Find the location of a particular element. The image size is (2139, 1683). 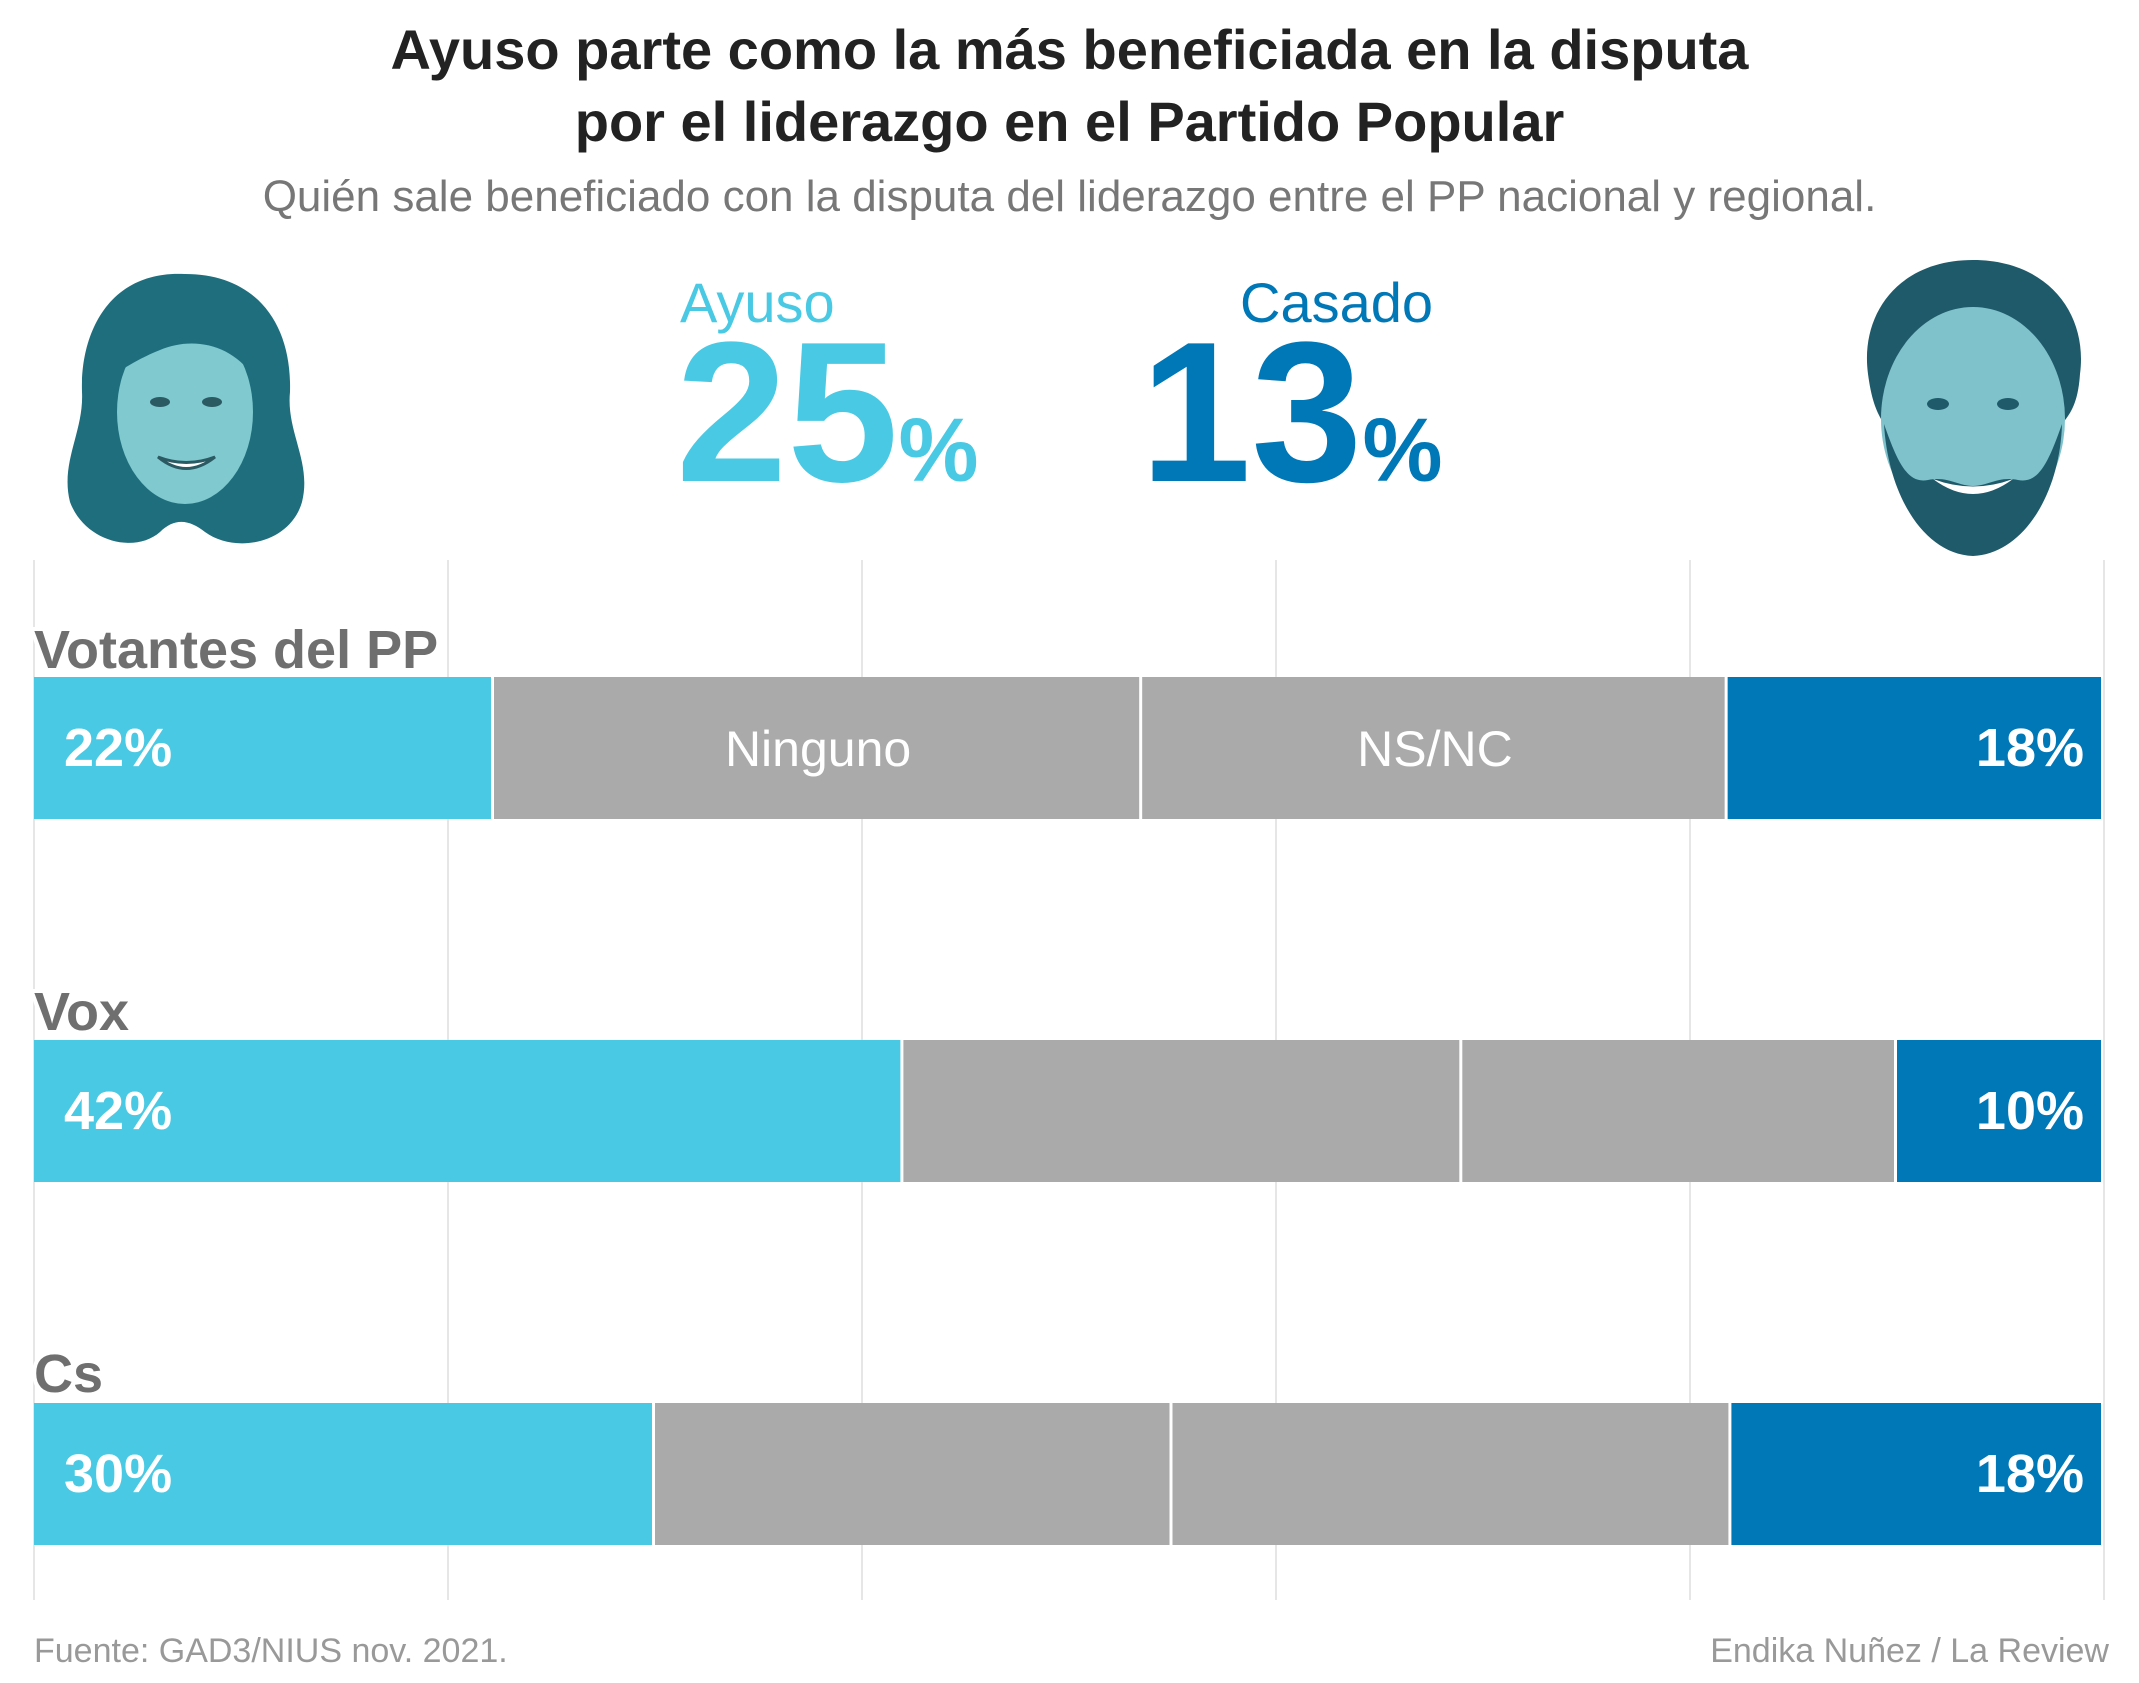

data-label: NS/NC is located at coordinates (1435, 749).